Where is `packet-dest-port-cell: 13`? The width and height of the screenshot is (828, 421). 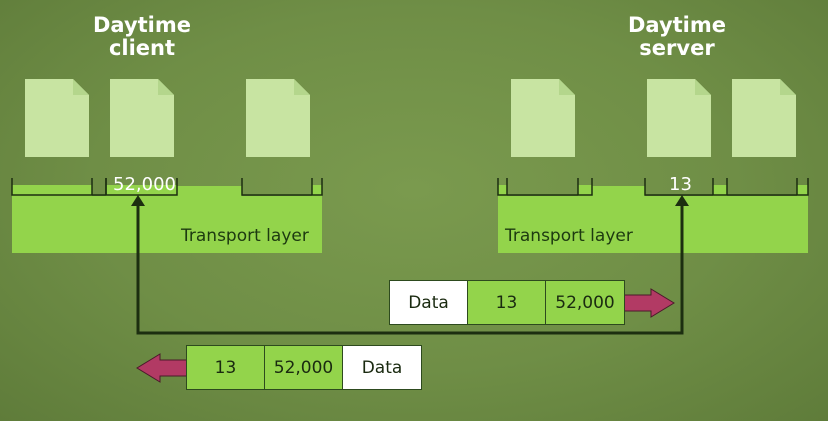 packet-dest-port-cell: 13 is located at coordinates (507, 302).